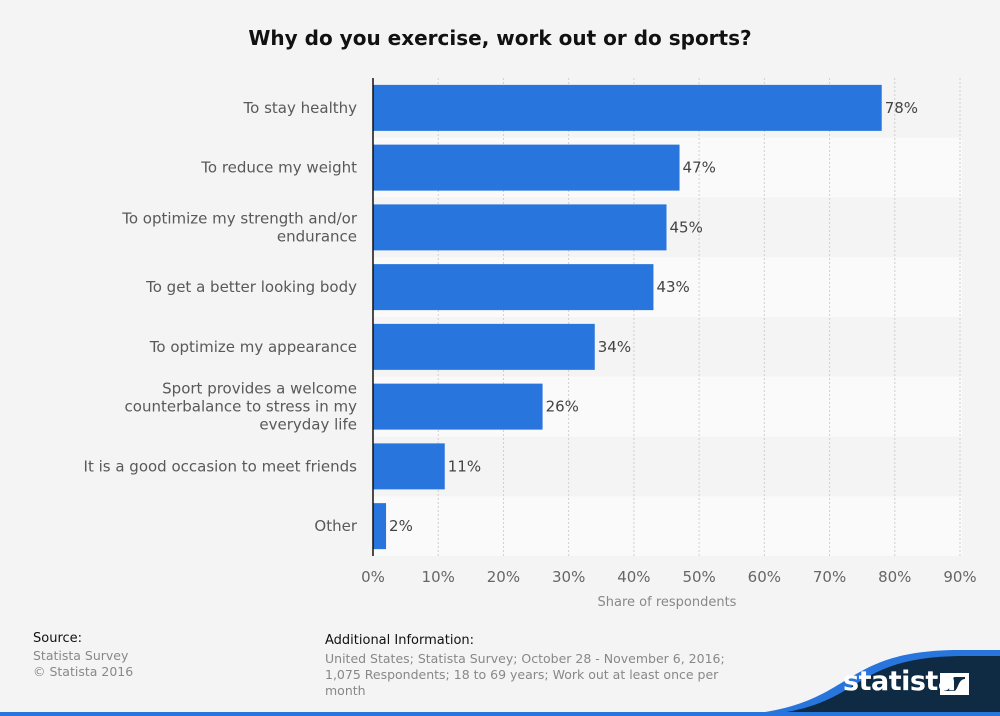 The width and height of the screenshot is (1000, 716). Describe the element at coordinates (253, 347) in the screenshot. I see `category-label: To optimize my appearance` at that location.